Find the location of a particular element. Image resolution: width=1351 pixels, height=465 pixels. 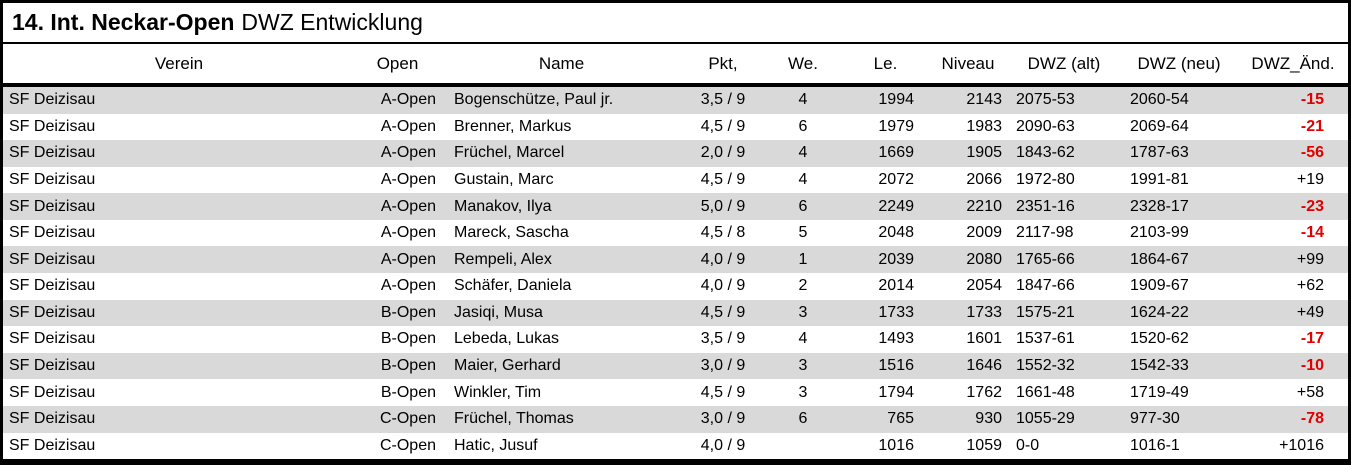

cell-dwz-aend: -21 is located at coordinates (1312, 126).